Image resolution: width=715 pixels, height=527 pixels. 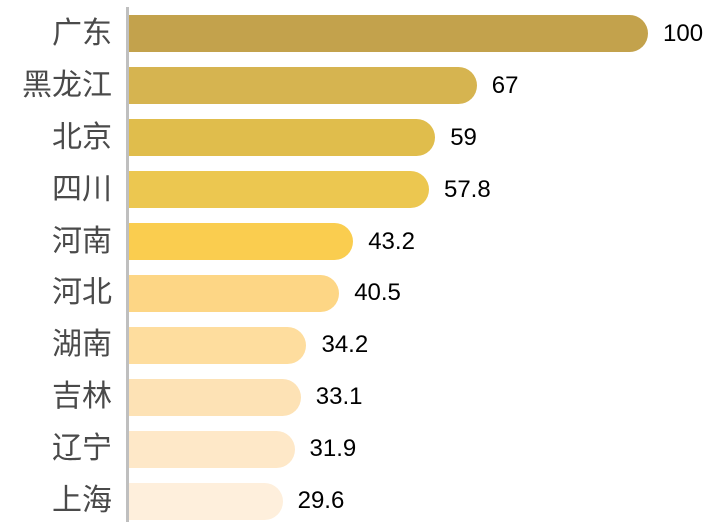 I want to click on value-label: 40.5, so click(x=377, y=293).